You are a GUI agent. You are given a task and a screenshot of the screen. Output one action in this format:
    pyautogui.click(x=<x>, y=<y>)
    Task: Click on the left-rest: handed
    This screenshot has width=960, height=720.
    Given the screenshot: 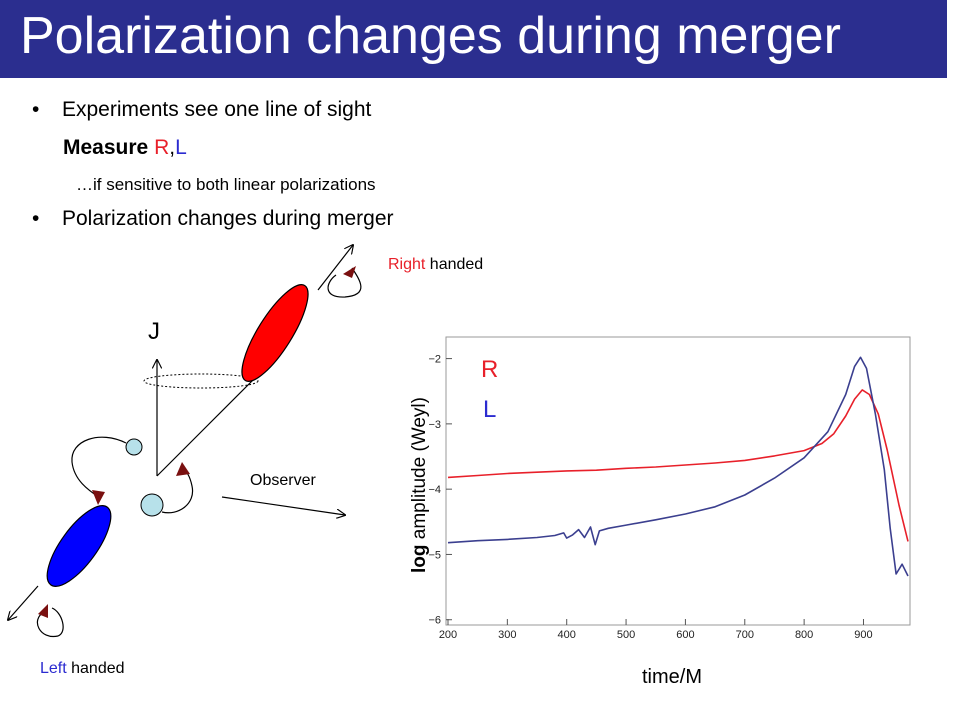 What is the action you would take?
    pyautogui.click(x=95, y=668)
    